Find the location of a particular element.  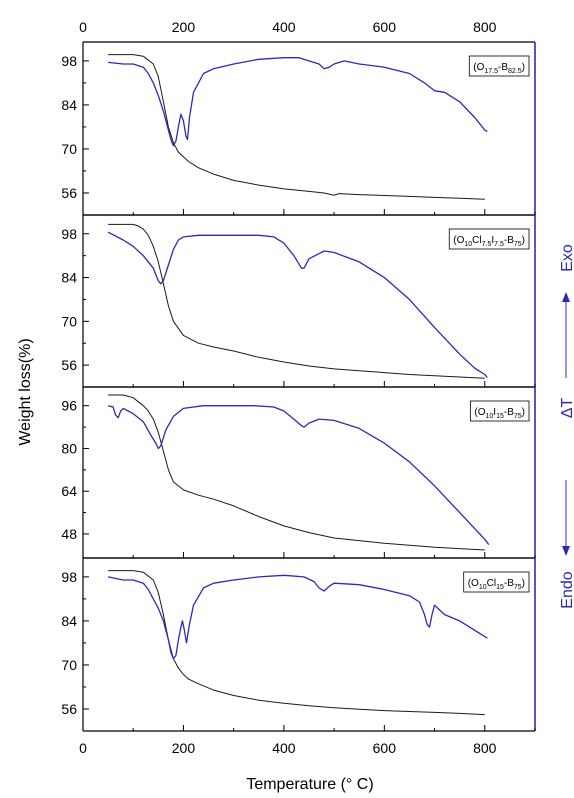

x-top-tick-label: 200 is located at coordinates (184, 27).